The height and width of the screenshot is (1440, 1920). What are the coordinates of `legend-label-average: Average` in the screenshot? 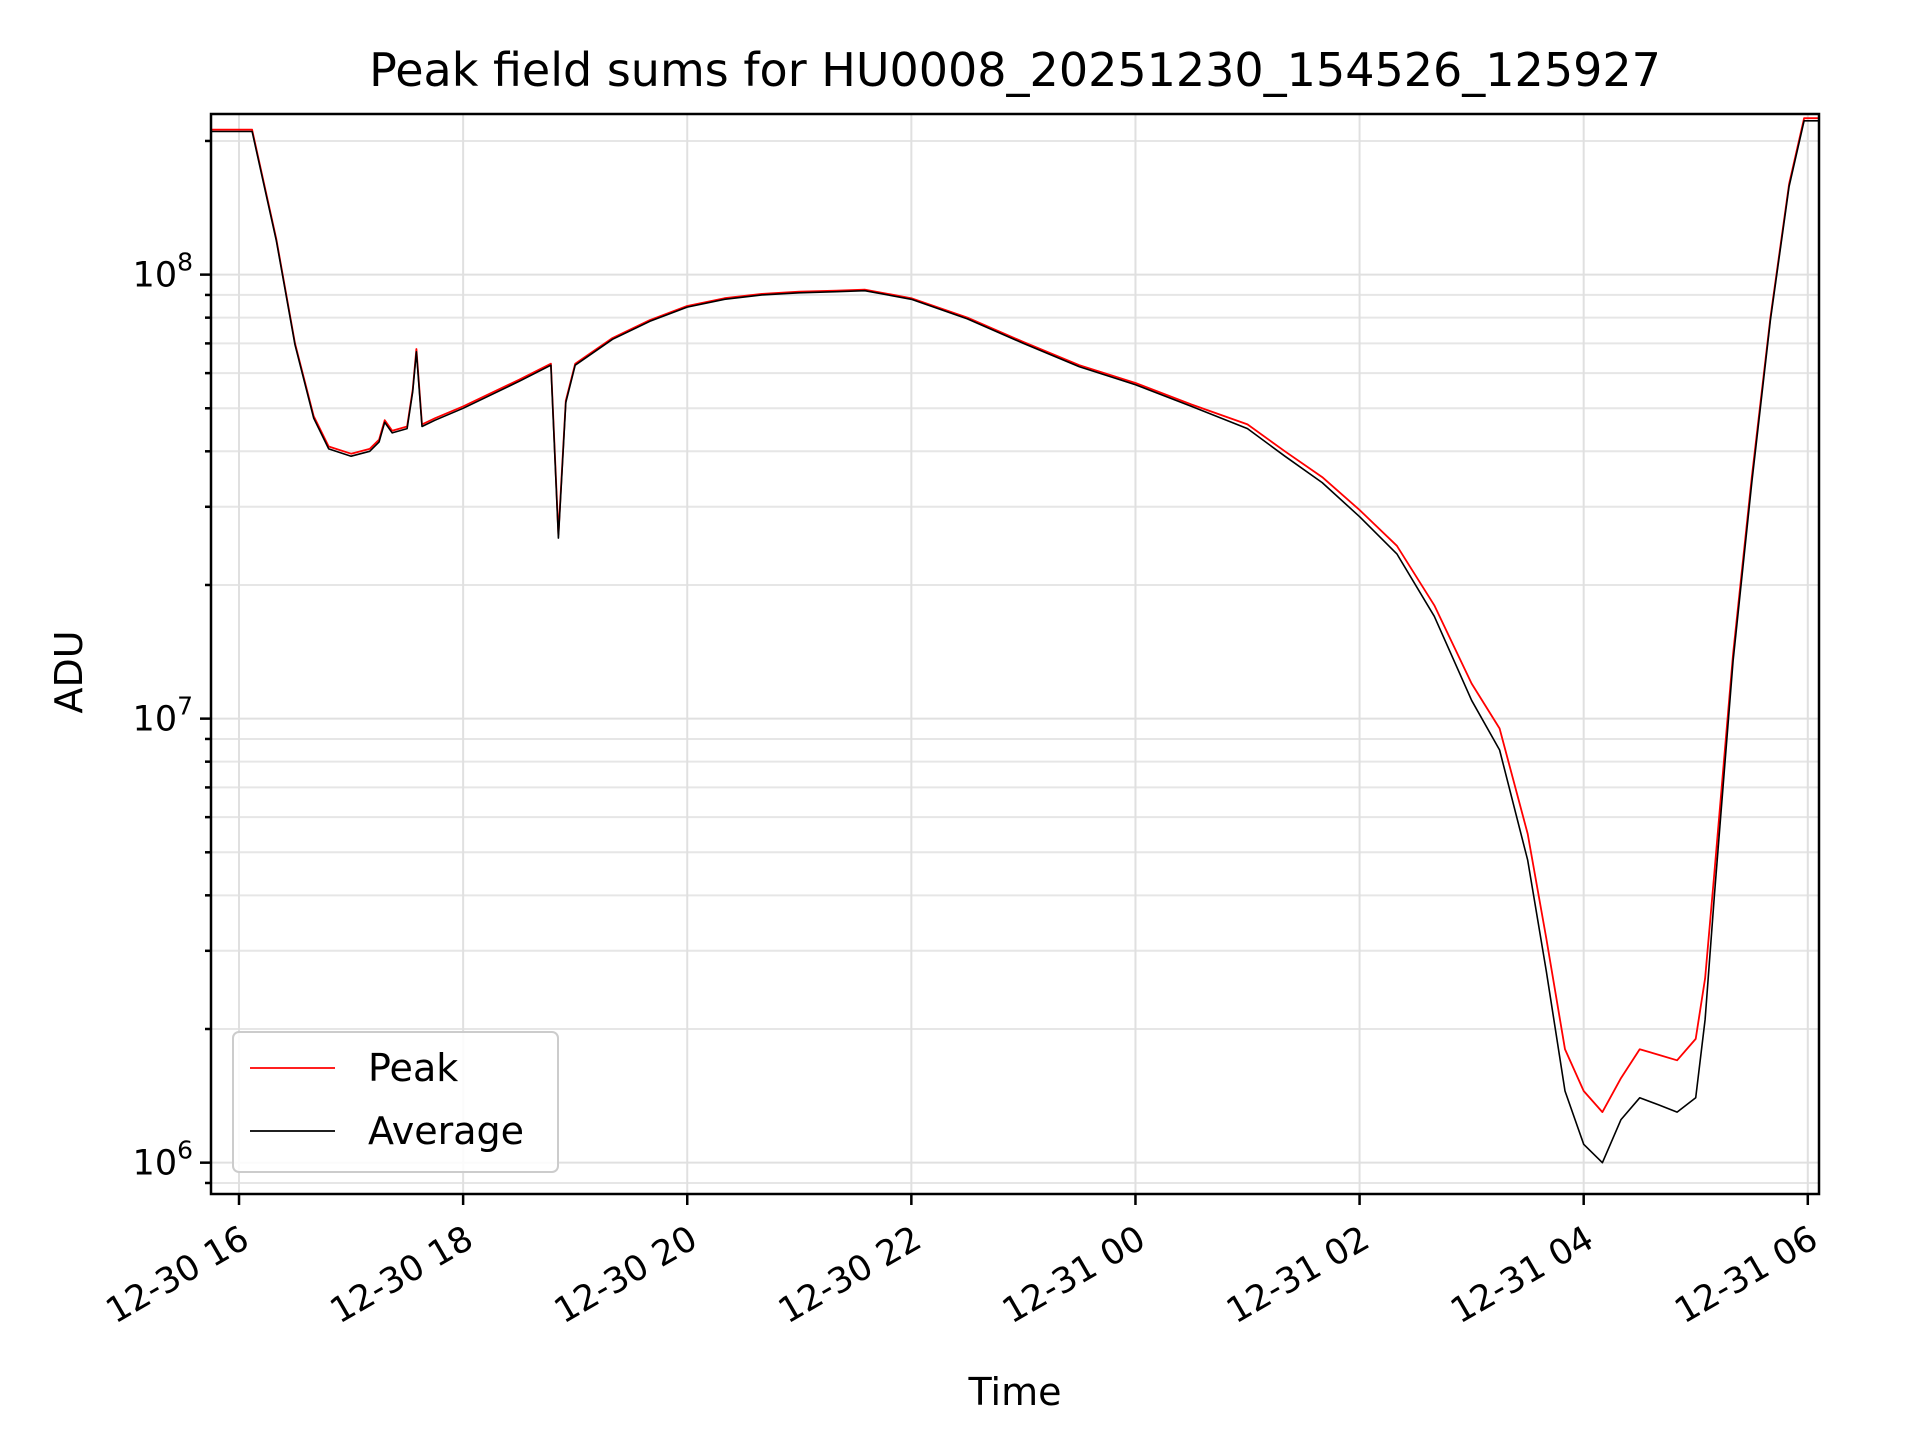 It's located at (446, 1131).